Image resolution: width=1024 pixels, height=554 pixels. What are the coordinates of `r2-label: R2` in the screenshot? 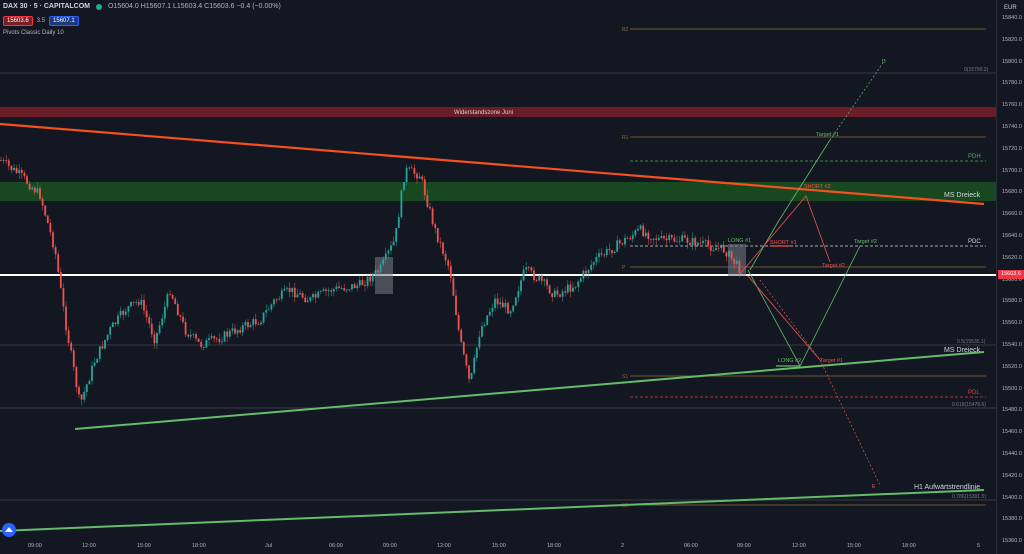 It's located at (625, 30).